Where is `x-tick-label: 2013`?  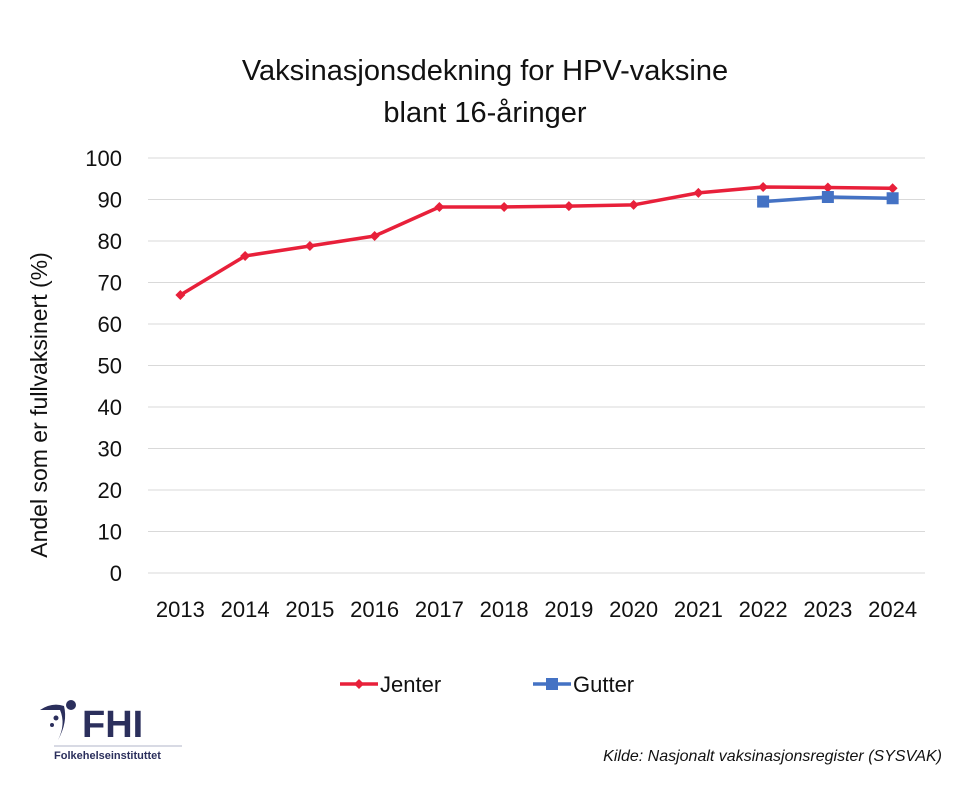 x-tick-label: 2013 is located at coordinates (180, 609).